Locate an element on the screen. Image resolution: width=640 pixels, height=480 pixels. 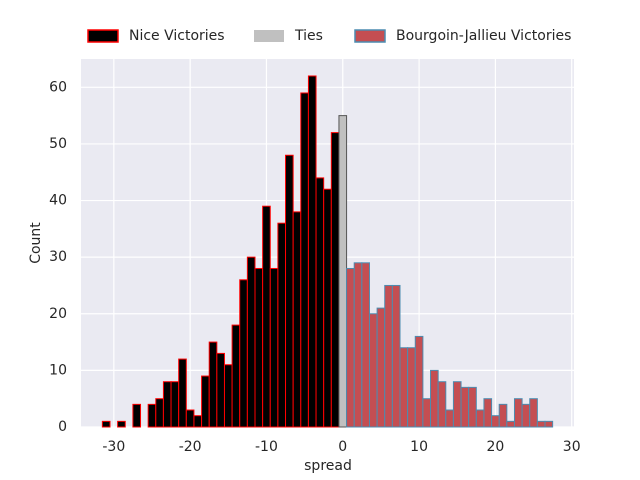
x-tick-label: 0 is located at coordinates (342, 447).